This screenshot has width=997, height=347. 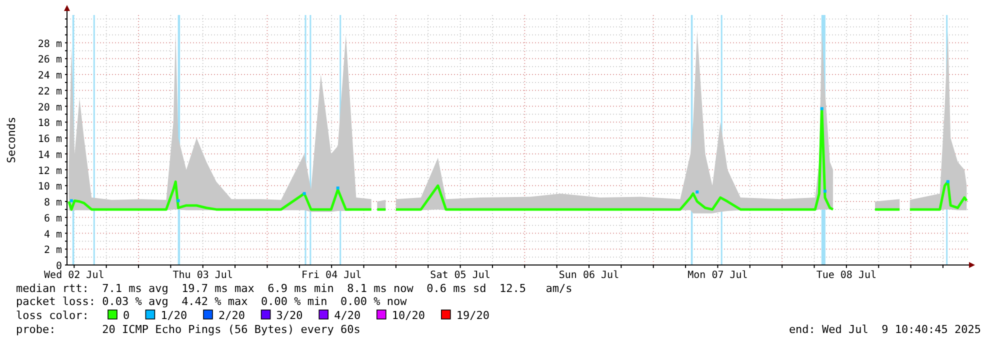 What do you see at coordinates (50, 108) in the screenshot?
I see `y-tick-label: 20 m` at bounding box center [50, 108].